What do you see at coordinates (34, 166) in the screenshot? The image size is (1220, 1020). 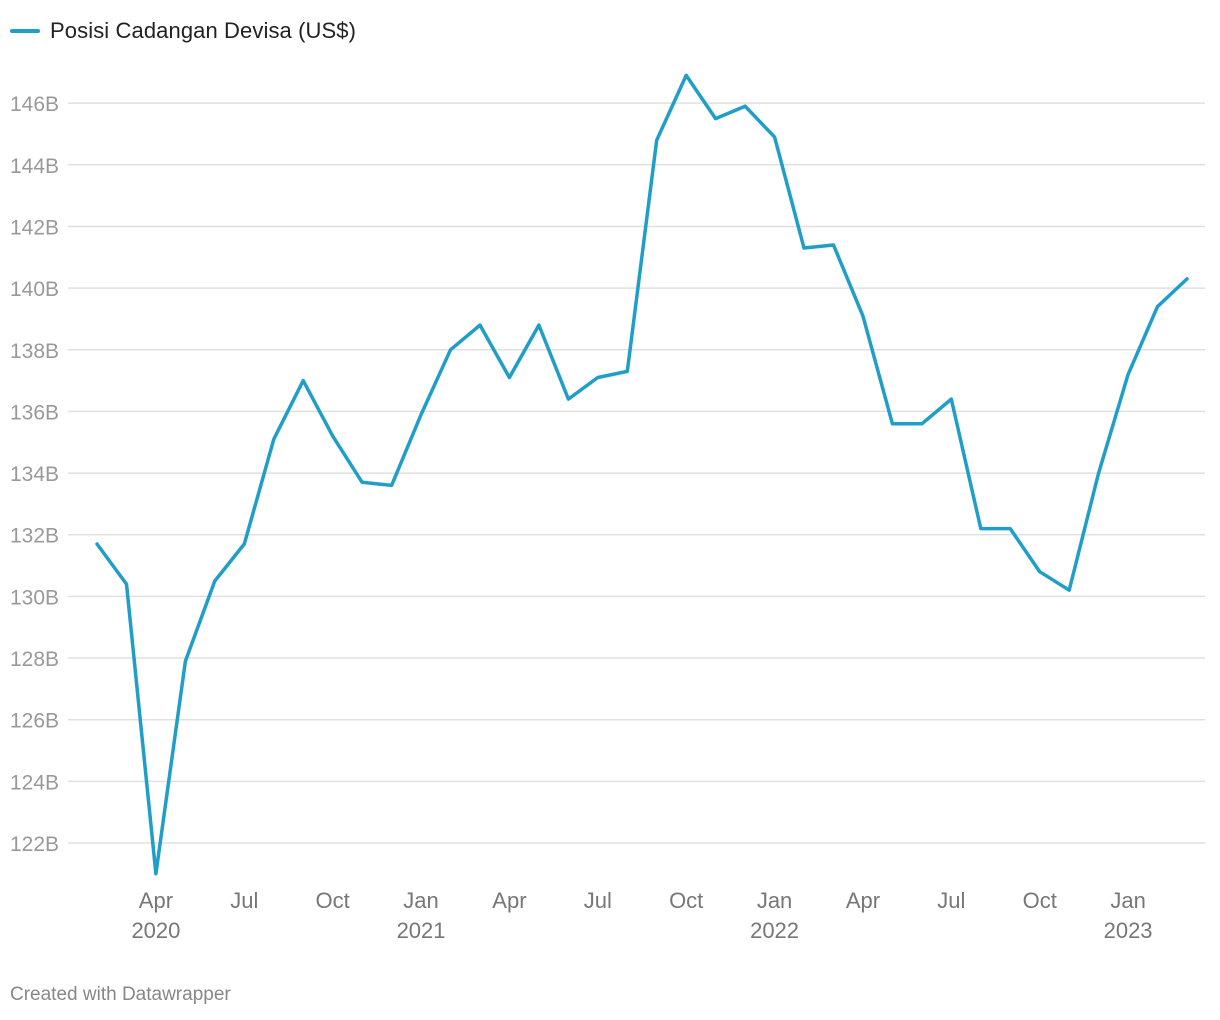 I see `y-tick-label: 144B` at bounding box center [34, 166].